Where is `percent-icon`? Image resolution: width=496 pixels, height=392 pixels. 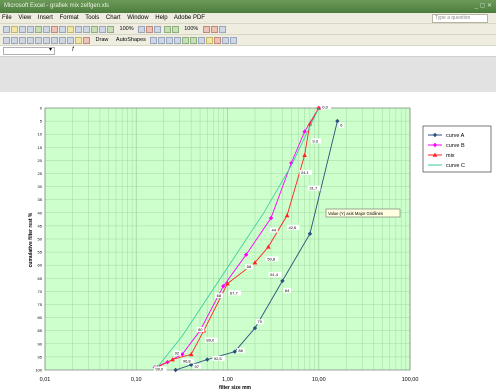 percent-icon is located at coordinates (46, 40).